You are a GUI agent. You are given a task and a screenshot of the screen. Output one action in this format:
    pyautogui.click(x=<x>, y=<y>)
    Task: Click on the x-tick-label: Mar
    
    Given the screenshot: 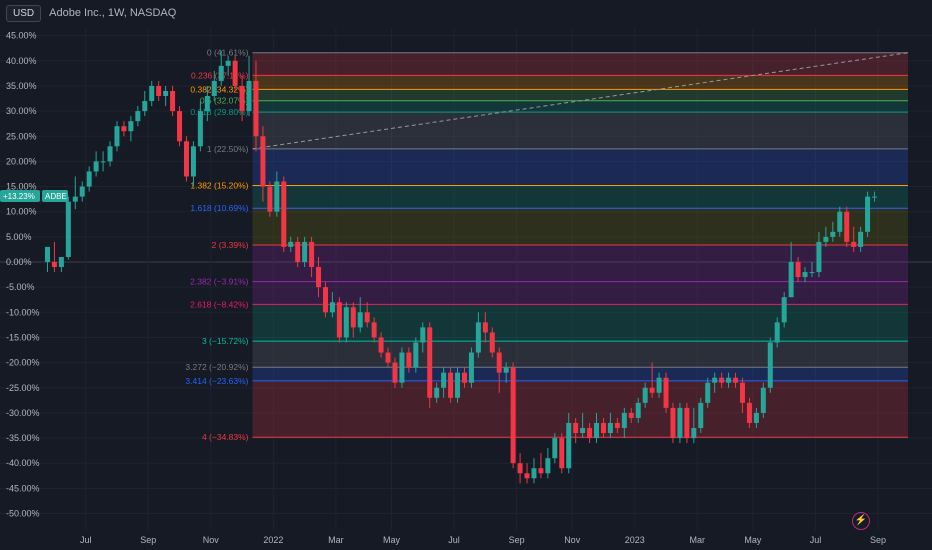 What is the action you would take?
    pyautogui.click(x=698, y=540)
    